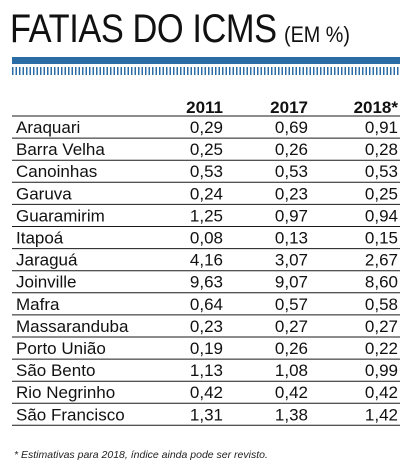 Image resolution: width=414 pixels, height=473 pixels. I want to click on value-cell: 9,63, so click(206, 282).